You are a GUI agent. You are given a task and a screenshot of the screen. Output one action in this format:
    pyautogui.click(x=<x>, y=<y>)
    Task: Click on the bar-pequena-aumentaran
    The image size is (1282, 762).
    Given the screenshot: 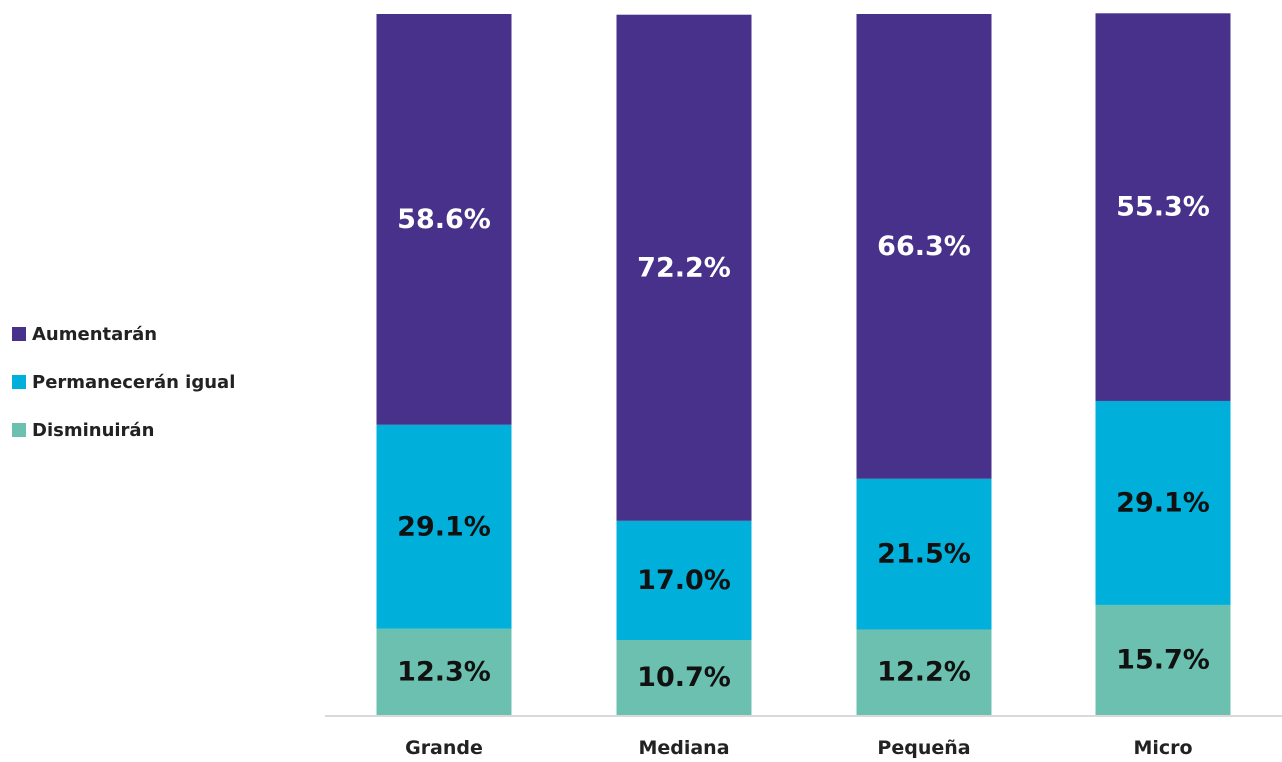 What is the action you would take?
    pyautogui.click(x=924, y=246)
    